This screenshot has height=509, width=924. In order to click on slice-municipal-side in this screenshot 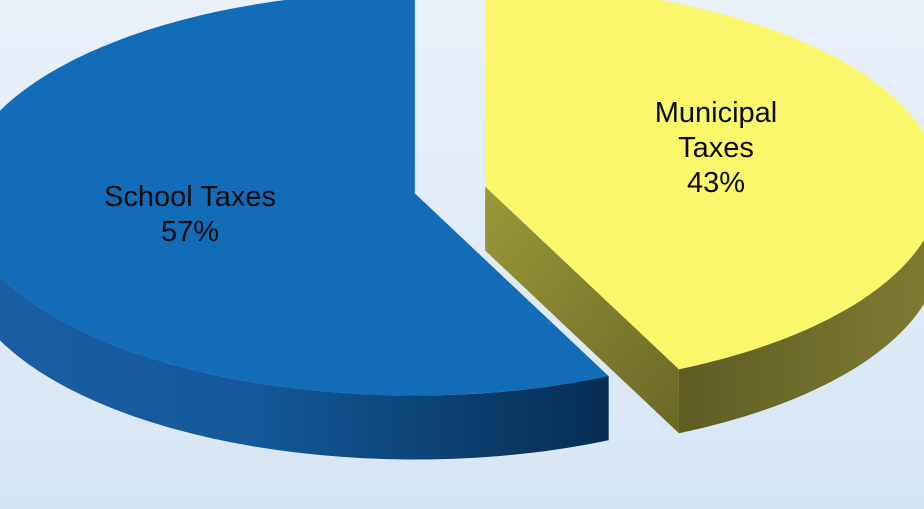, I will do `click(801, 336)`.